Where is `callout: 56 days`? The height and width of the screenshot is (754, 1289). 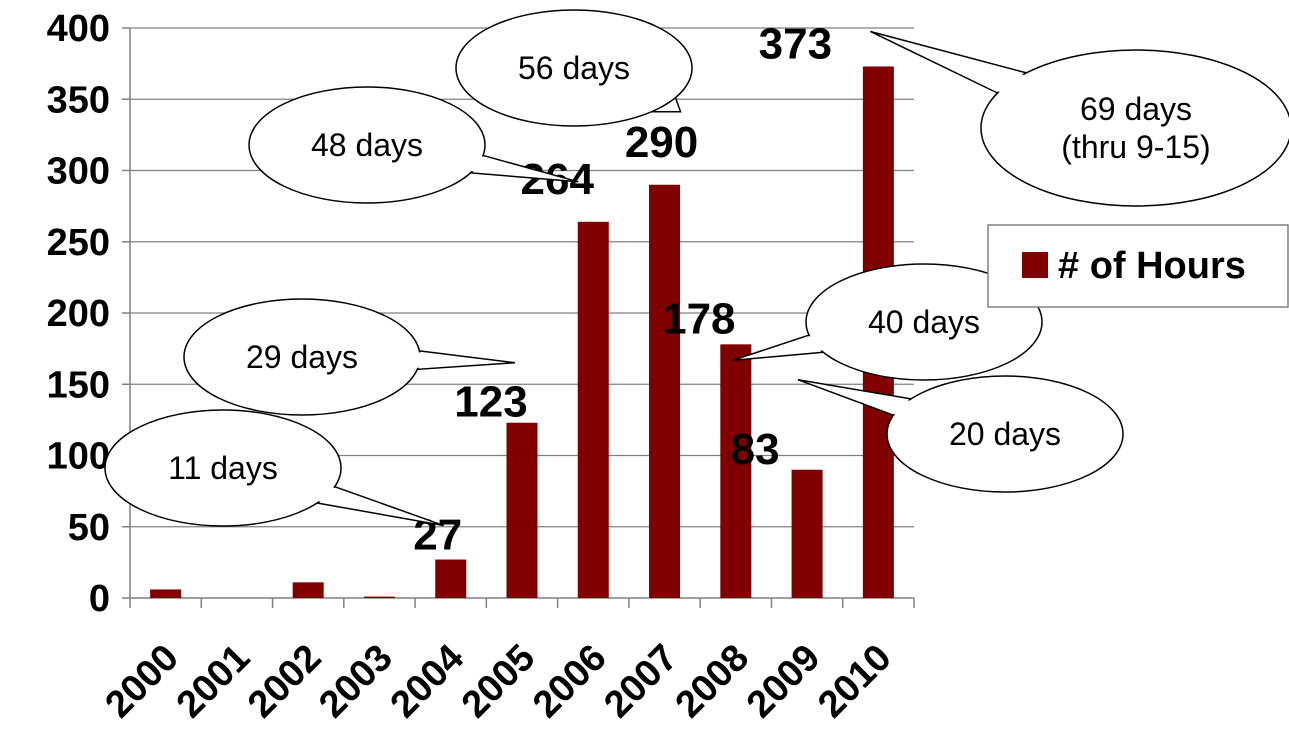
callout: 56 days is located at coordinates (574, 68).